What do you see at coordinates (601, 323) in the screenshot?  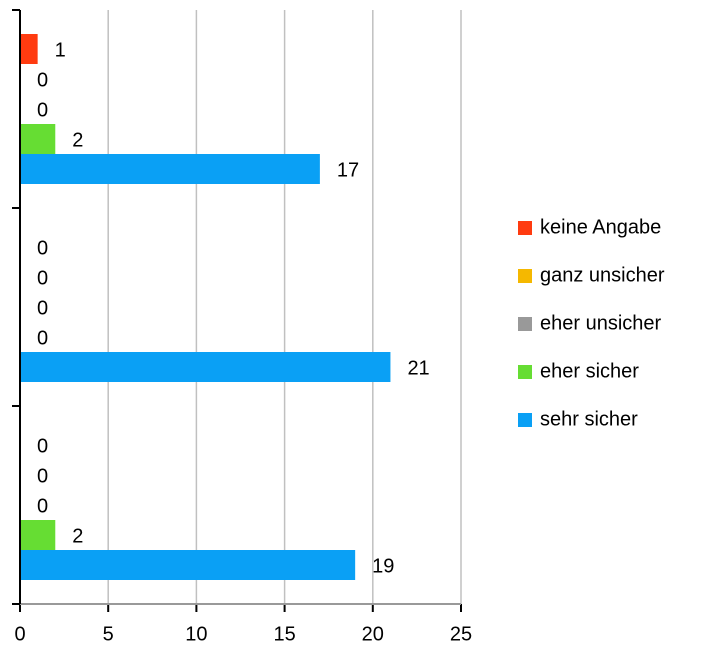 I see `legend-label: eher unsicher` at bounding box center [601, 323].